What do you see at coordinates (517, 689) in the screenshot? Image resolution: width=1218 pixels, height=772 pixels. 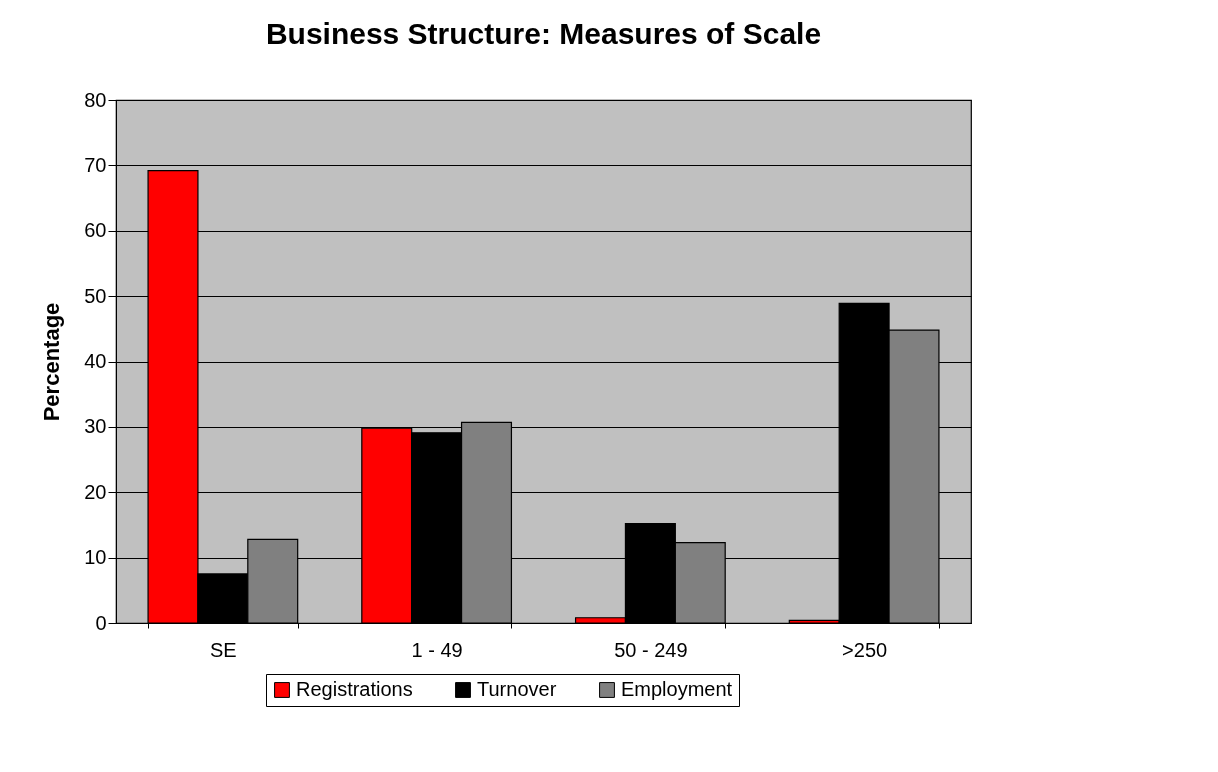 I see `legend-label: Turnover` at bounding box center [517, 689].